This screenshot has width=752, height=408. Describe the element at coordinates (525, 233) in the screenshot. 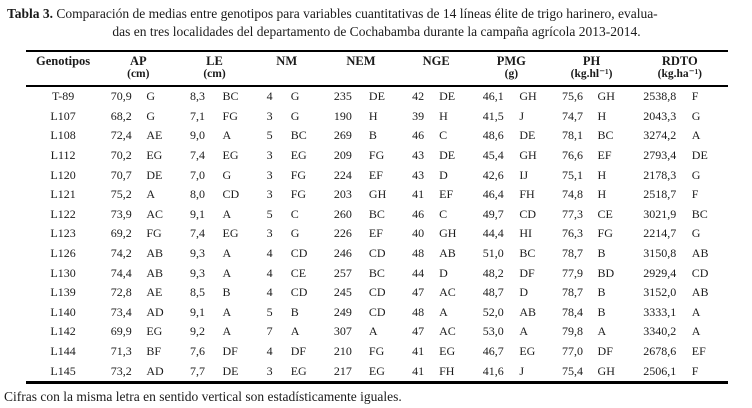

I see `letters-cell-pmg: HI` at that location.